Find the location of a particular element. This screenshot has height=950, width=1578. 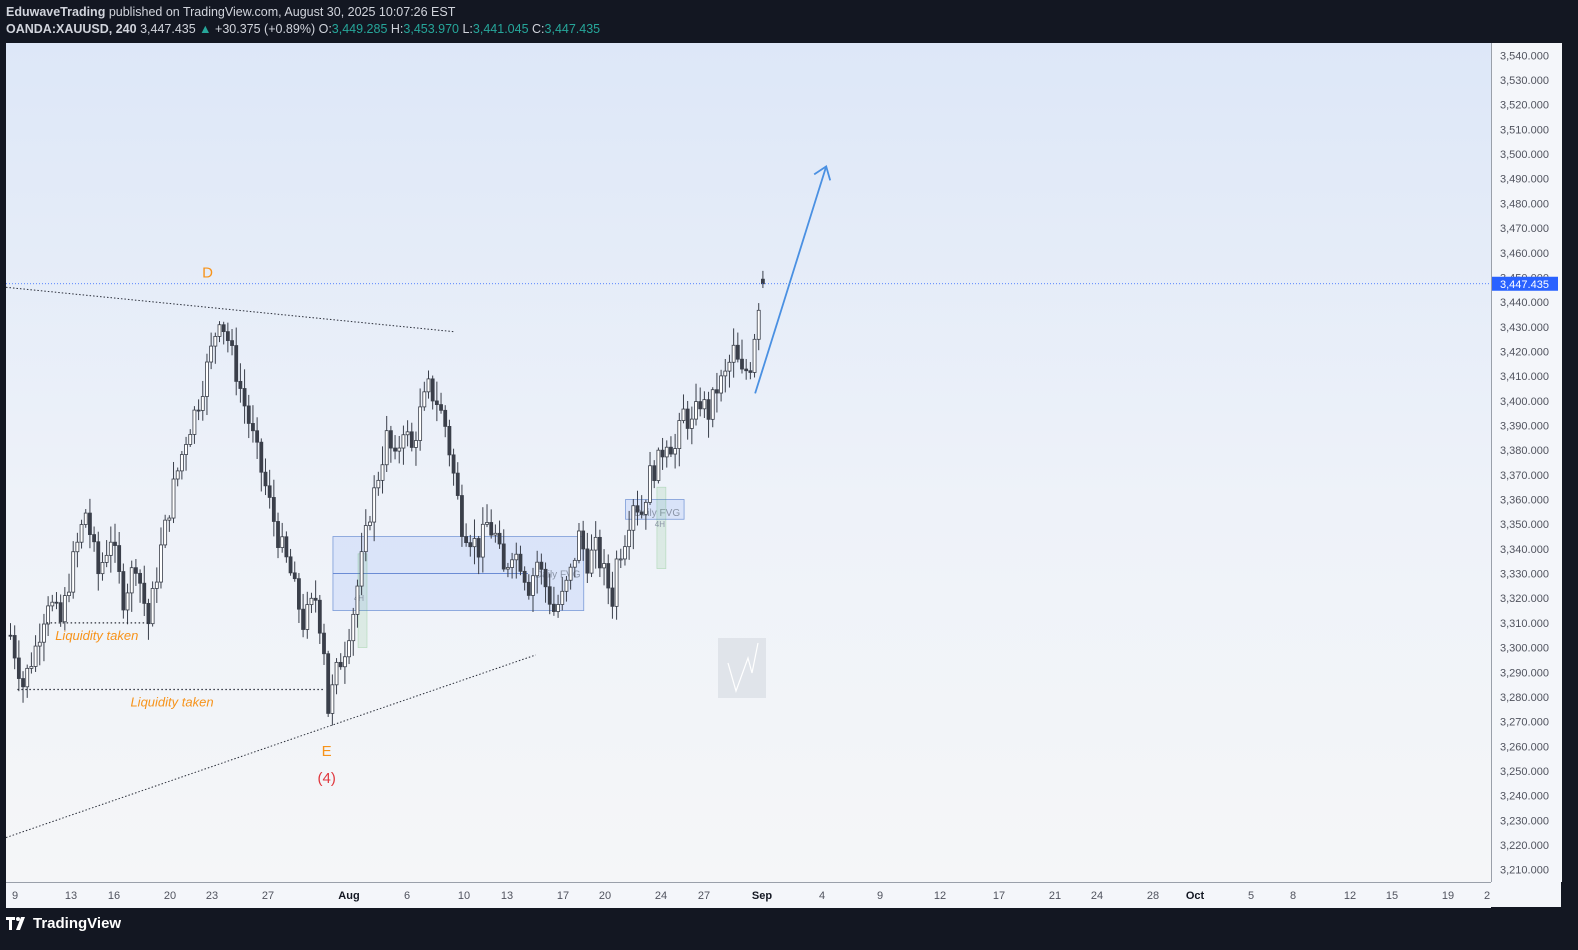

price-tick-label: 3,460.000 is located at coordinates (1524, 254).